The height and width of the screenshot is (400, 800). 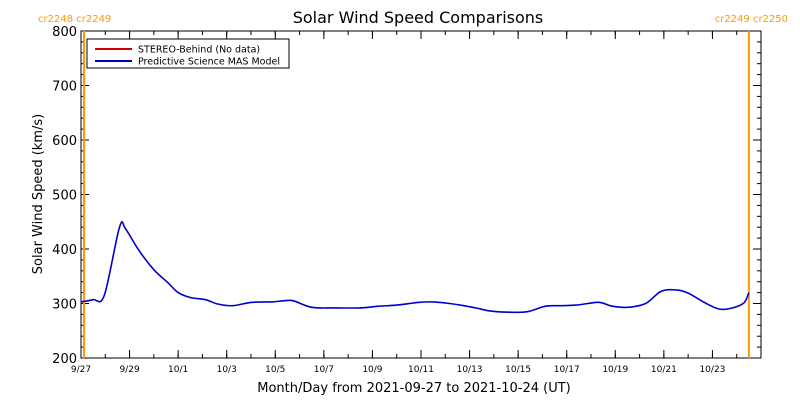 I want to click on y-tick-label: 500, so click(x=64, y=196).